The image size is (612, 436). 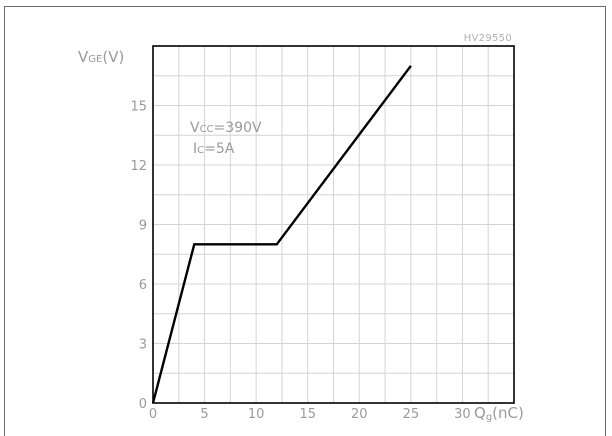 What do you see at coordinates (138, 107) in the screenshot?
I see `y-tick-label: 15` at bounding box center [138, 107].